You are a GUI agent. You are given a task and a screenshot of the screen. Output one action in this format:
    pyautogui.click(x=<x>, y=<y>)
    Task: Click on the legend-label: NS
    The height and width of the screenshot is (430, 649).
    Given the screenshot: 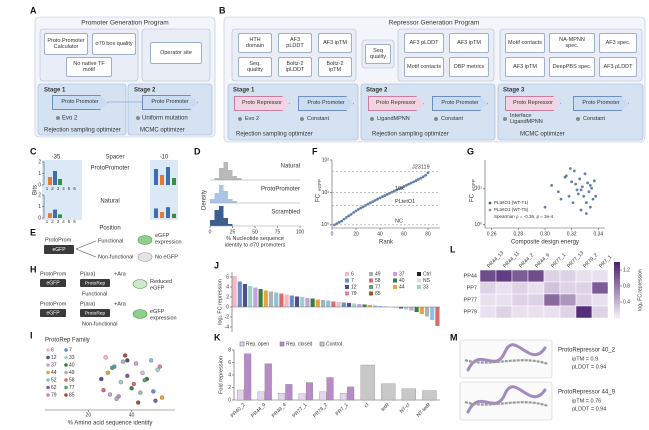 What is the action you would take?
    pyautogui.click(x=427, y=281)
    